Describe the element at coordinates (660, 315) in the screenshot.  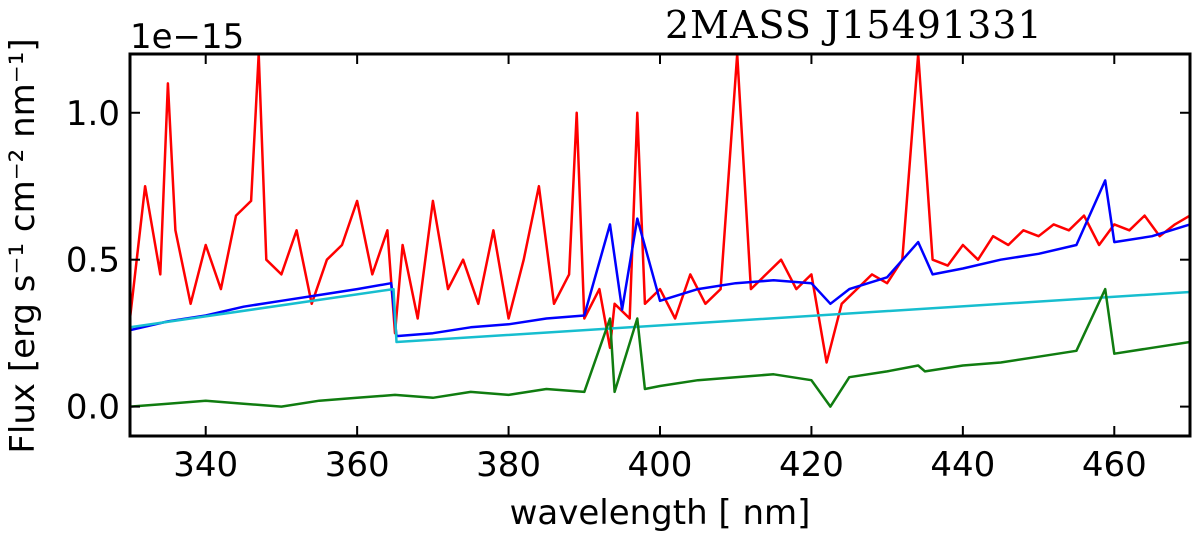
I see `series-line-continuum` at that location.